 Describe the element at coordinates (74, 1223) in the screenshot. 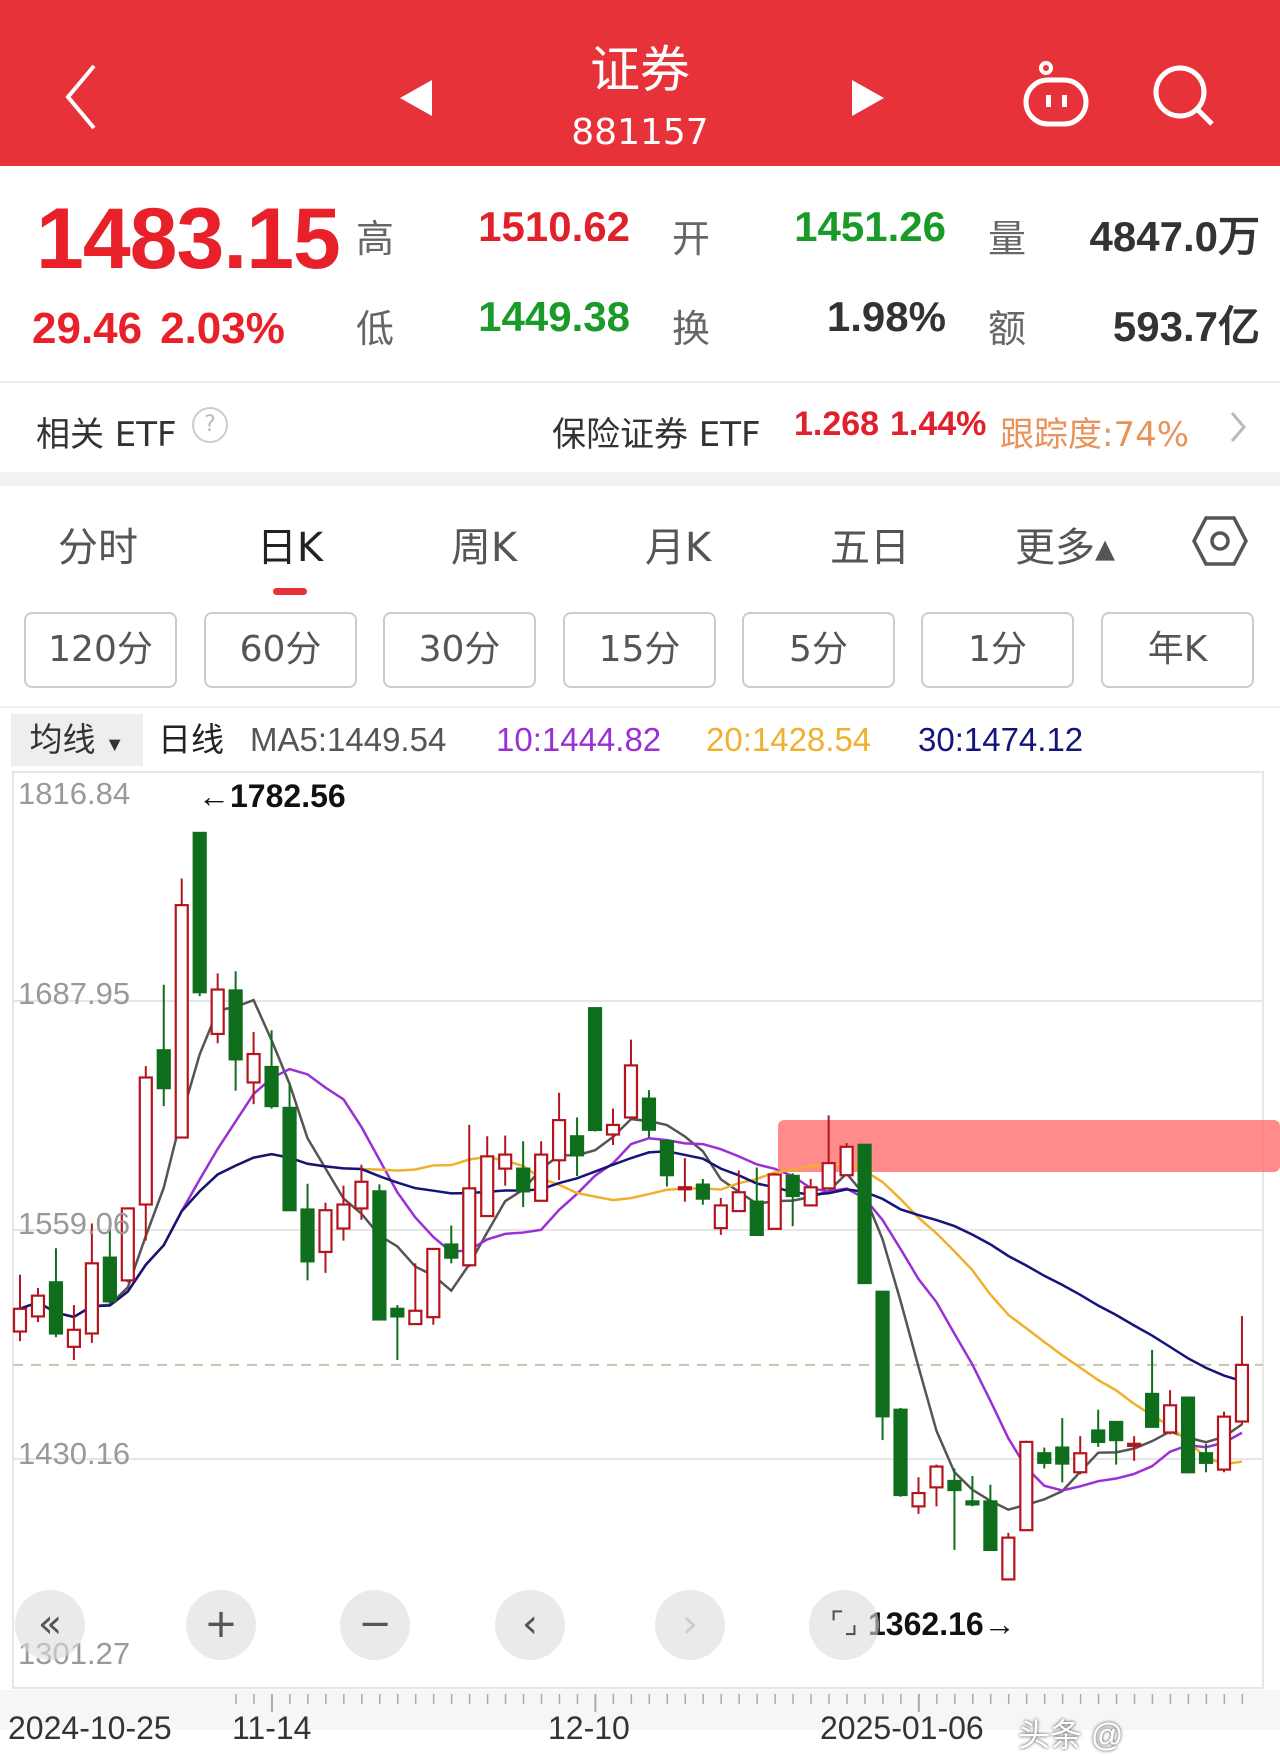

I see `y-tick-label: 1559.06` at that location.